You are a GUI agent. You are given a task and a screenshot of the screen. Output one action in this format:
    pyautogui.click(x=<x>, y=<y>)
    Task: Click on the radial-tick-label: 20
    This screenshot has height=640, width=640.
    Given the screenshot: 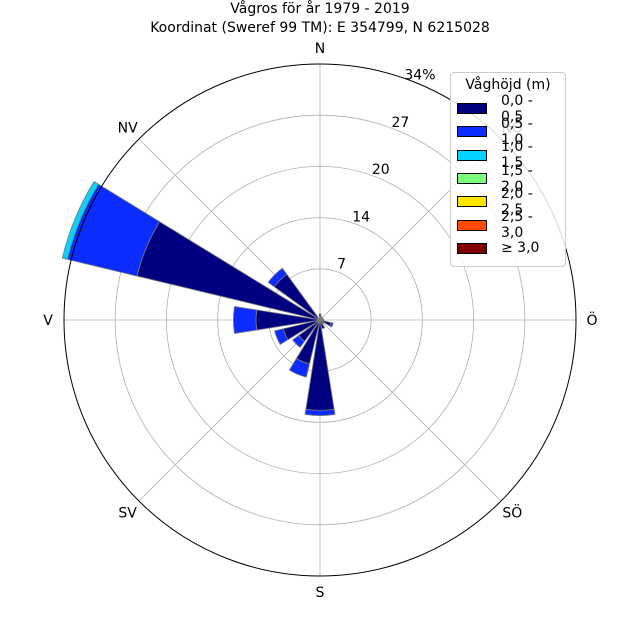 What is the action you would take?
    pyautogui.click(x=381, y=170)
    